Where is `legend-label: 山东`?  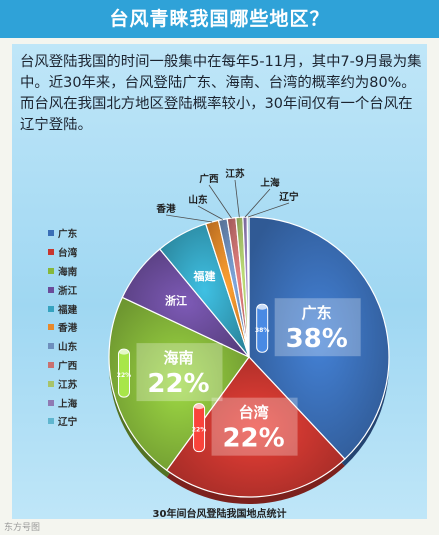 legend-label: 山东 is located at coordinates (68, 348).